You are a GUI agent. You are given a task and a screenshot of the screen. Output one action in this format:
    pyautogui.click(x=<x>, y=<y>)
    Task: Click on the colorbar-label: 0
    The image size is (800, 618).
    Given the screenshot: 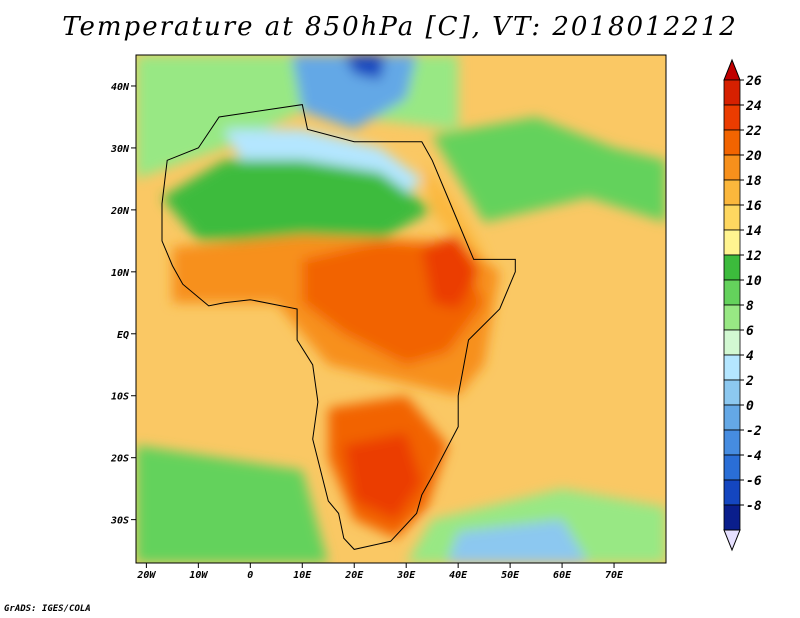 What is the action you would take?
    pyautogui.click(x=750, y=406)
    